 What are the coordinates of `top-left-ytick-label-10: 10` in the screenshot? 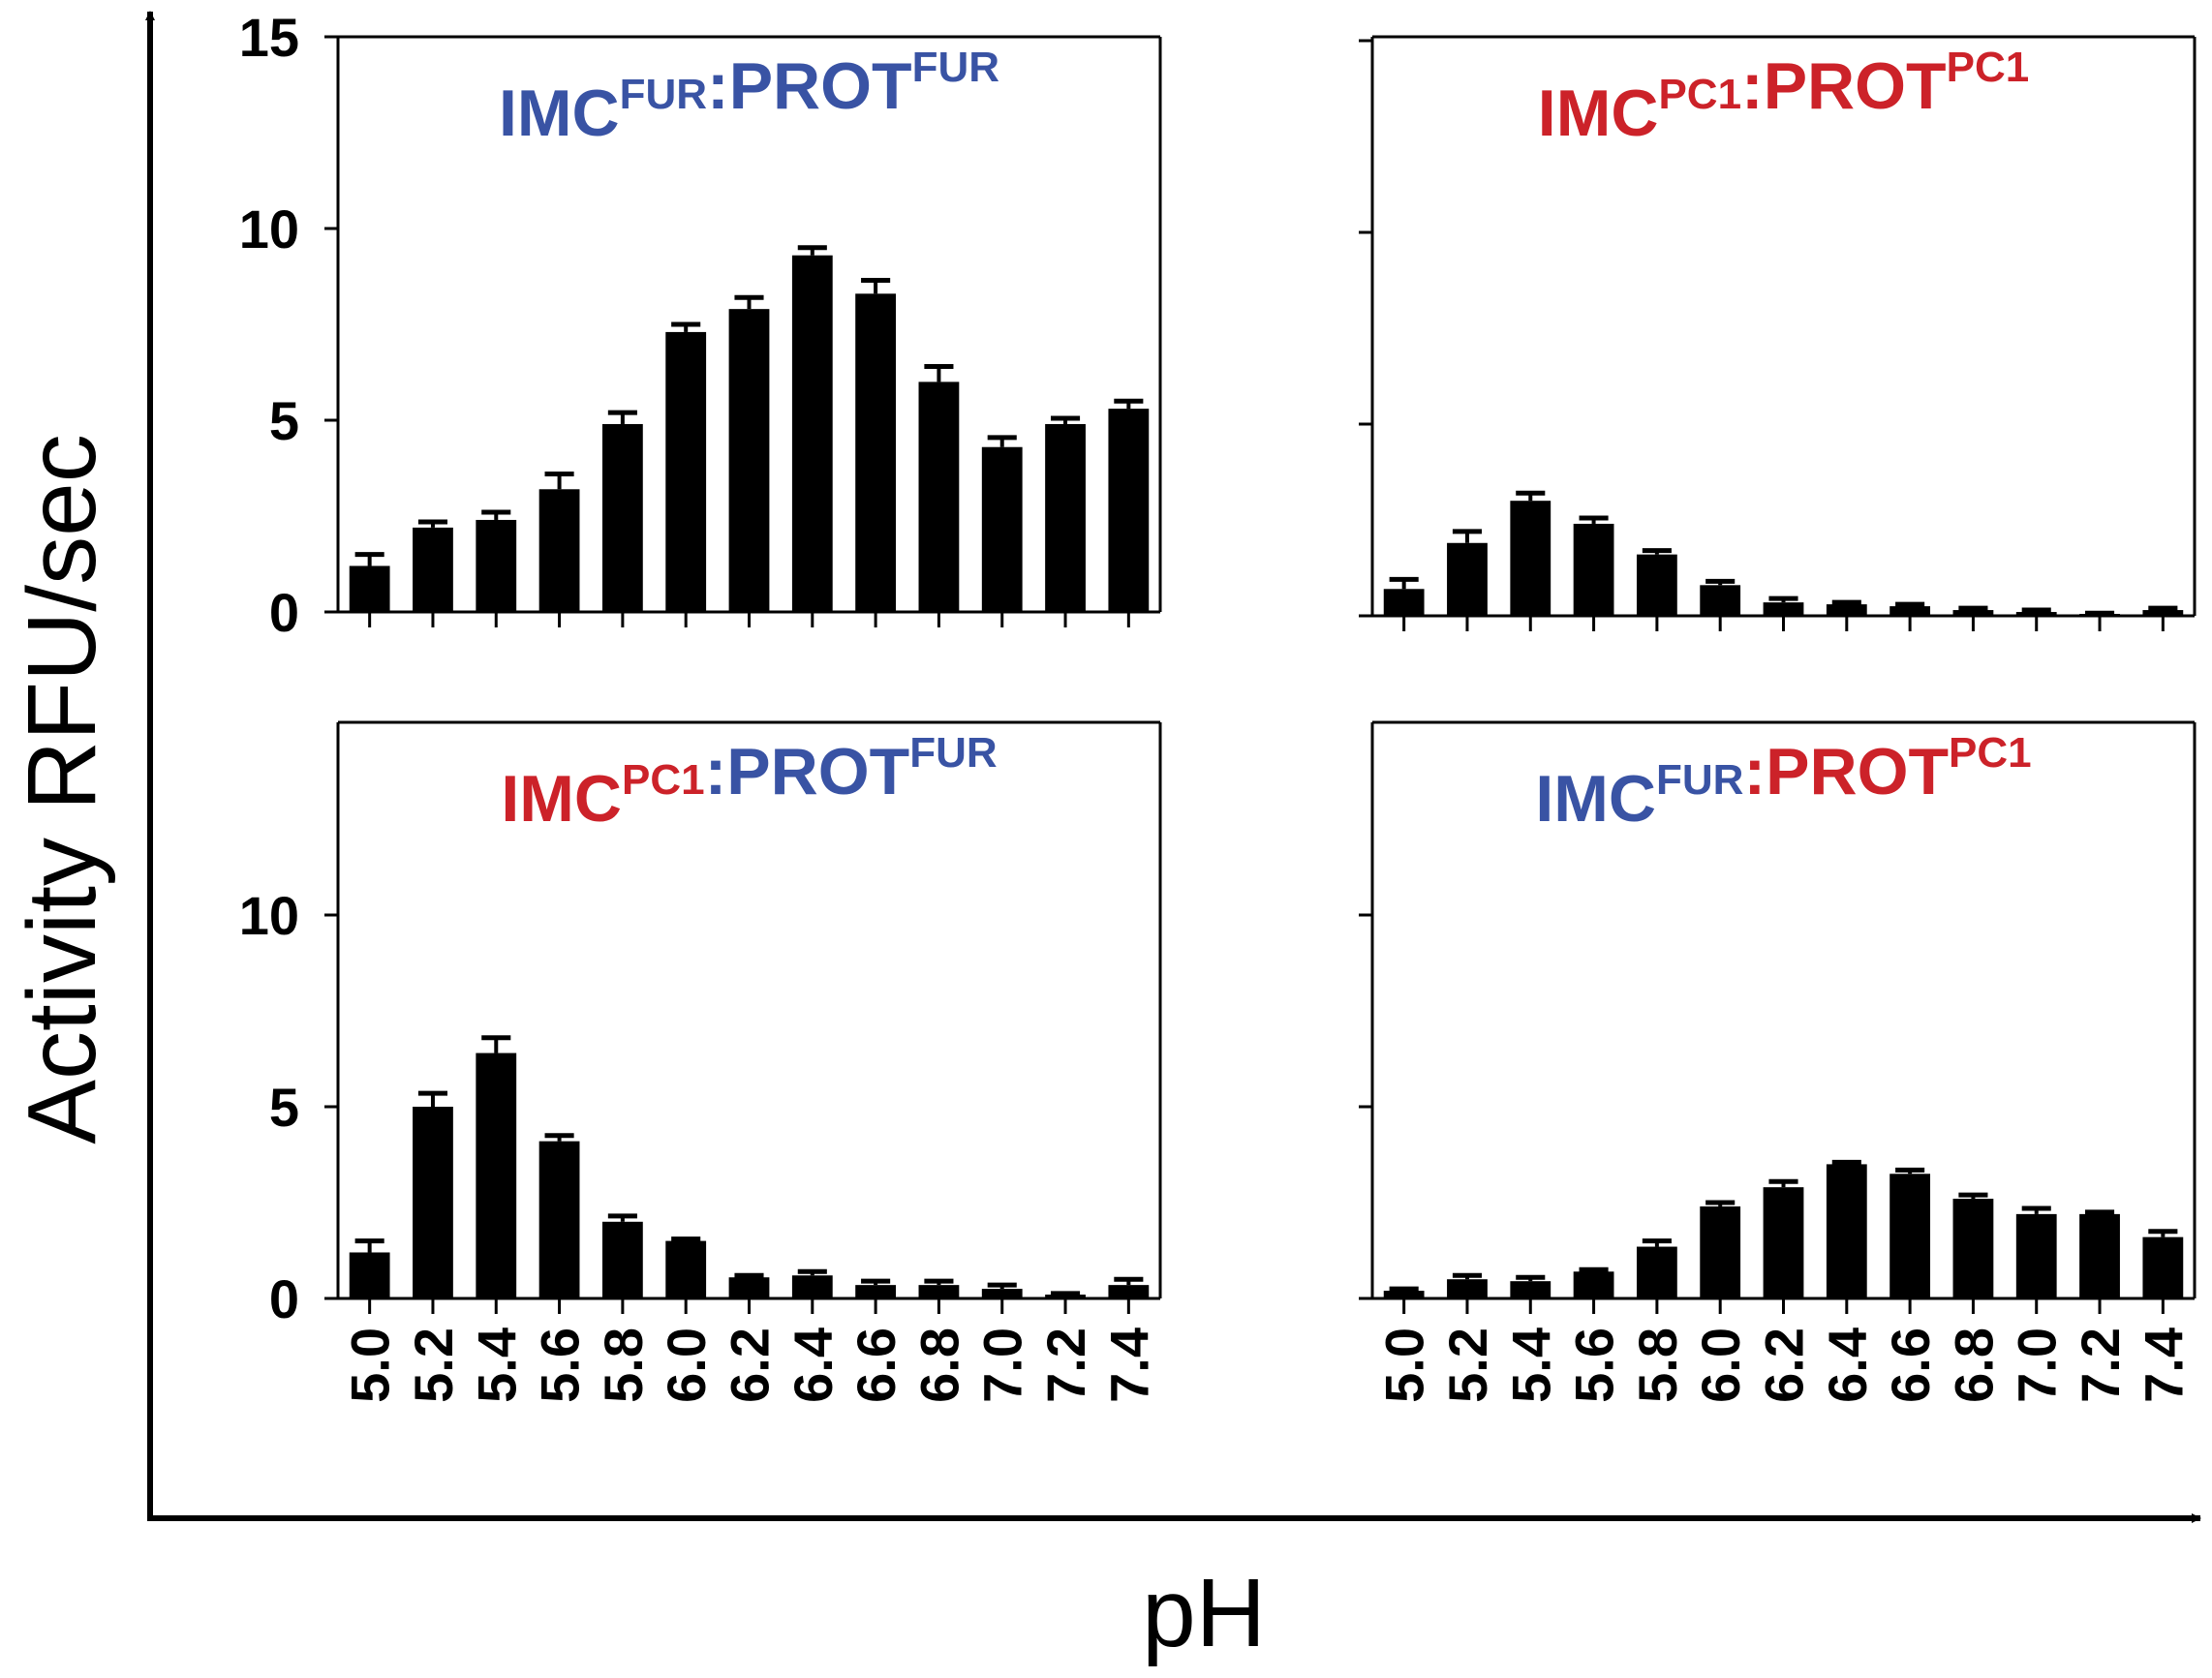 It's located at (269, 228).